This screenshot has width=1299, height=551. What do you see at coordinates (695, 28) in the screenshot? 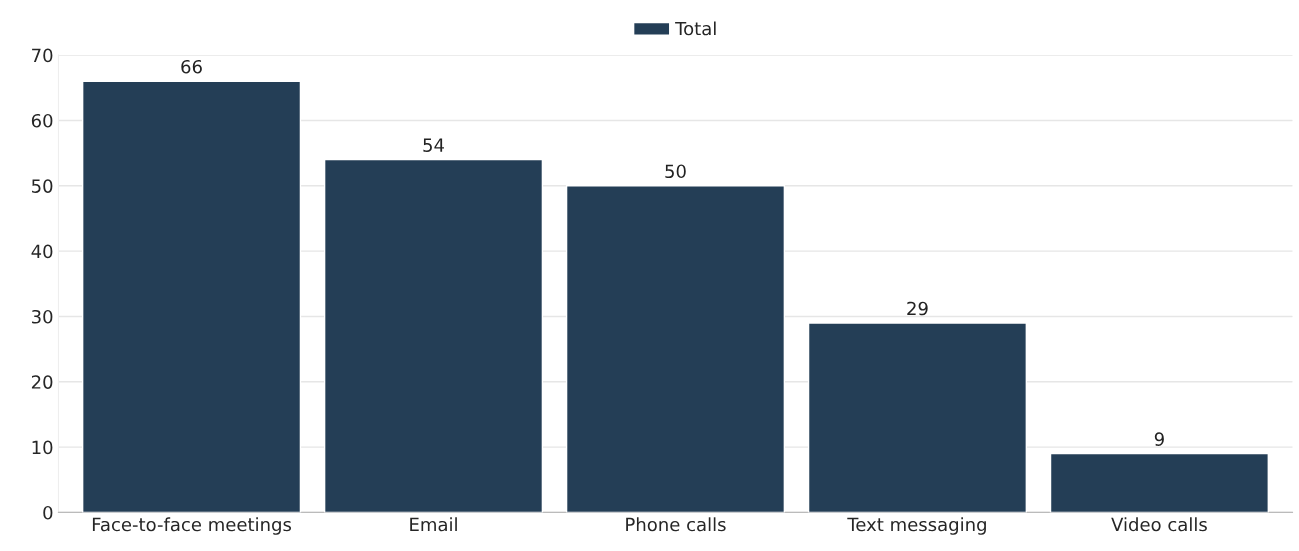
I see `legend-label: Total` at bounding box center [695, 28].